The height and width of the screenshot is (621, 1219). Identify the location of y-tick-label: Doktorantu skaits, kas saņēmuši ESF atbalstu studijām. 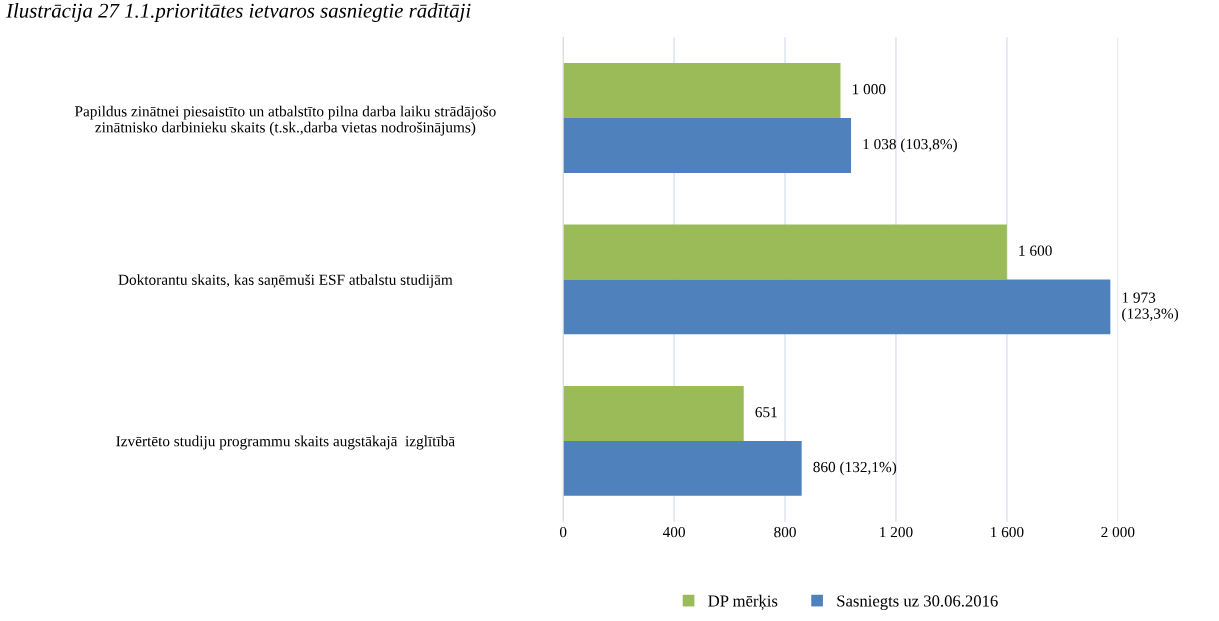
(285, 281).